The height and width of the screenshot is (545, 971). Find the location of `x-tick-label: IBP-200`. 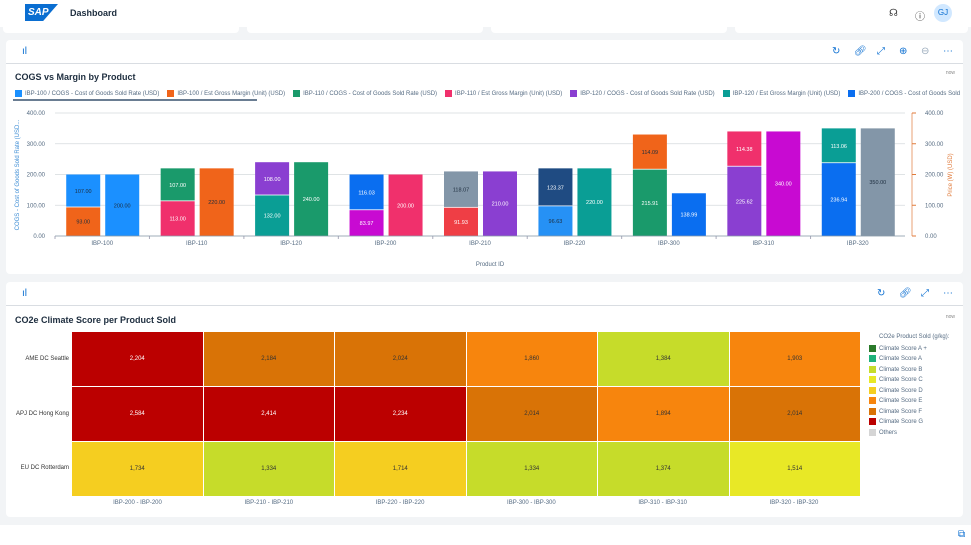

x-tick-label: IBP-200 is located at coordinates (386, 244).